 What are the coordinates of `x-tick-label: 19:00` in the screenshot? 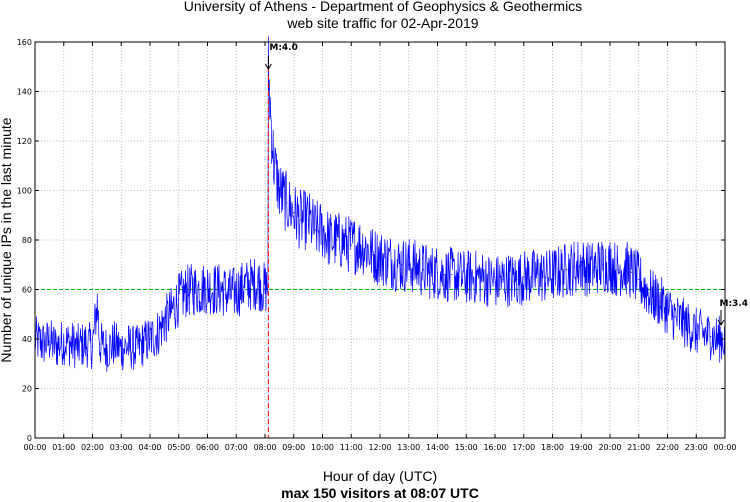 It's located at (581, 447).